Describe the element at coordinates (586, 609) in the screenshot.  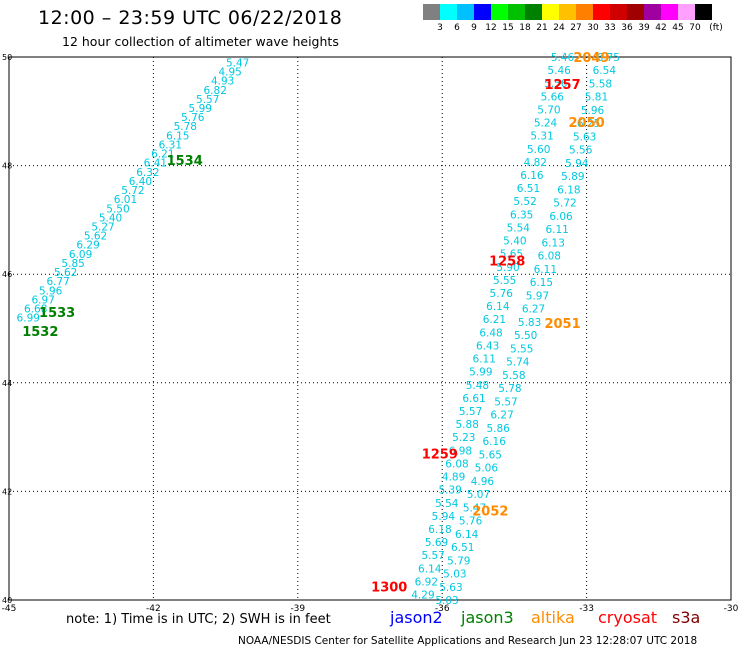
I see `x-tick-label: -33` at that location.